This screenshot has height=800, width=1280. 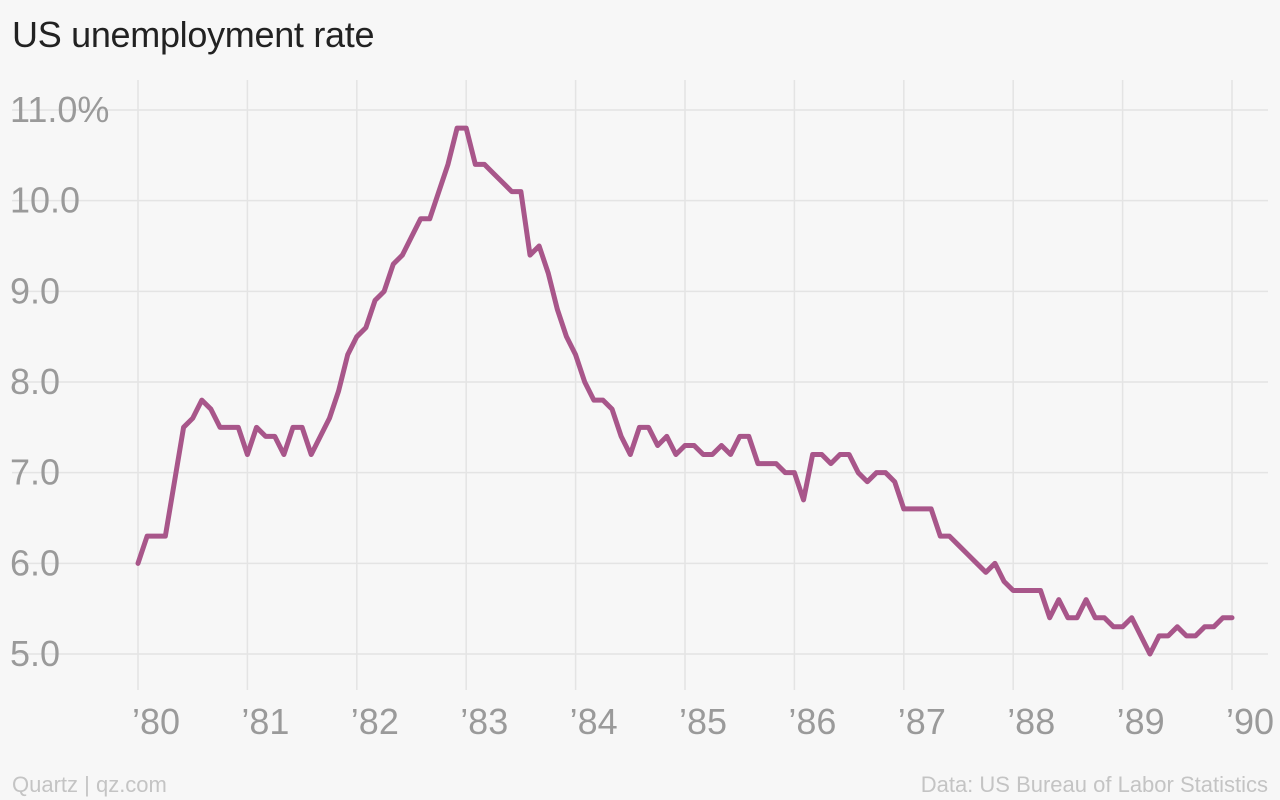 I want to click on x-tick-label: ’81, so click(x=265, y=721).